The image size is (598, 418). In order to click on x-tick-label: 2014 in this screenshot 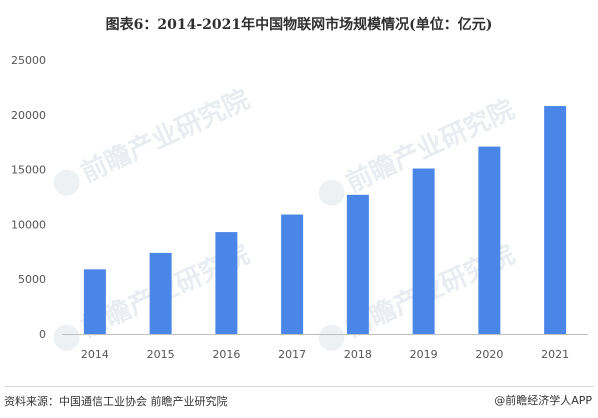, I will do `click(95, 354)`.